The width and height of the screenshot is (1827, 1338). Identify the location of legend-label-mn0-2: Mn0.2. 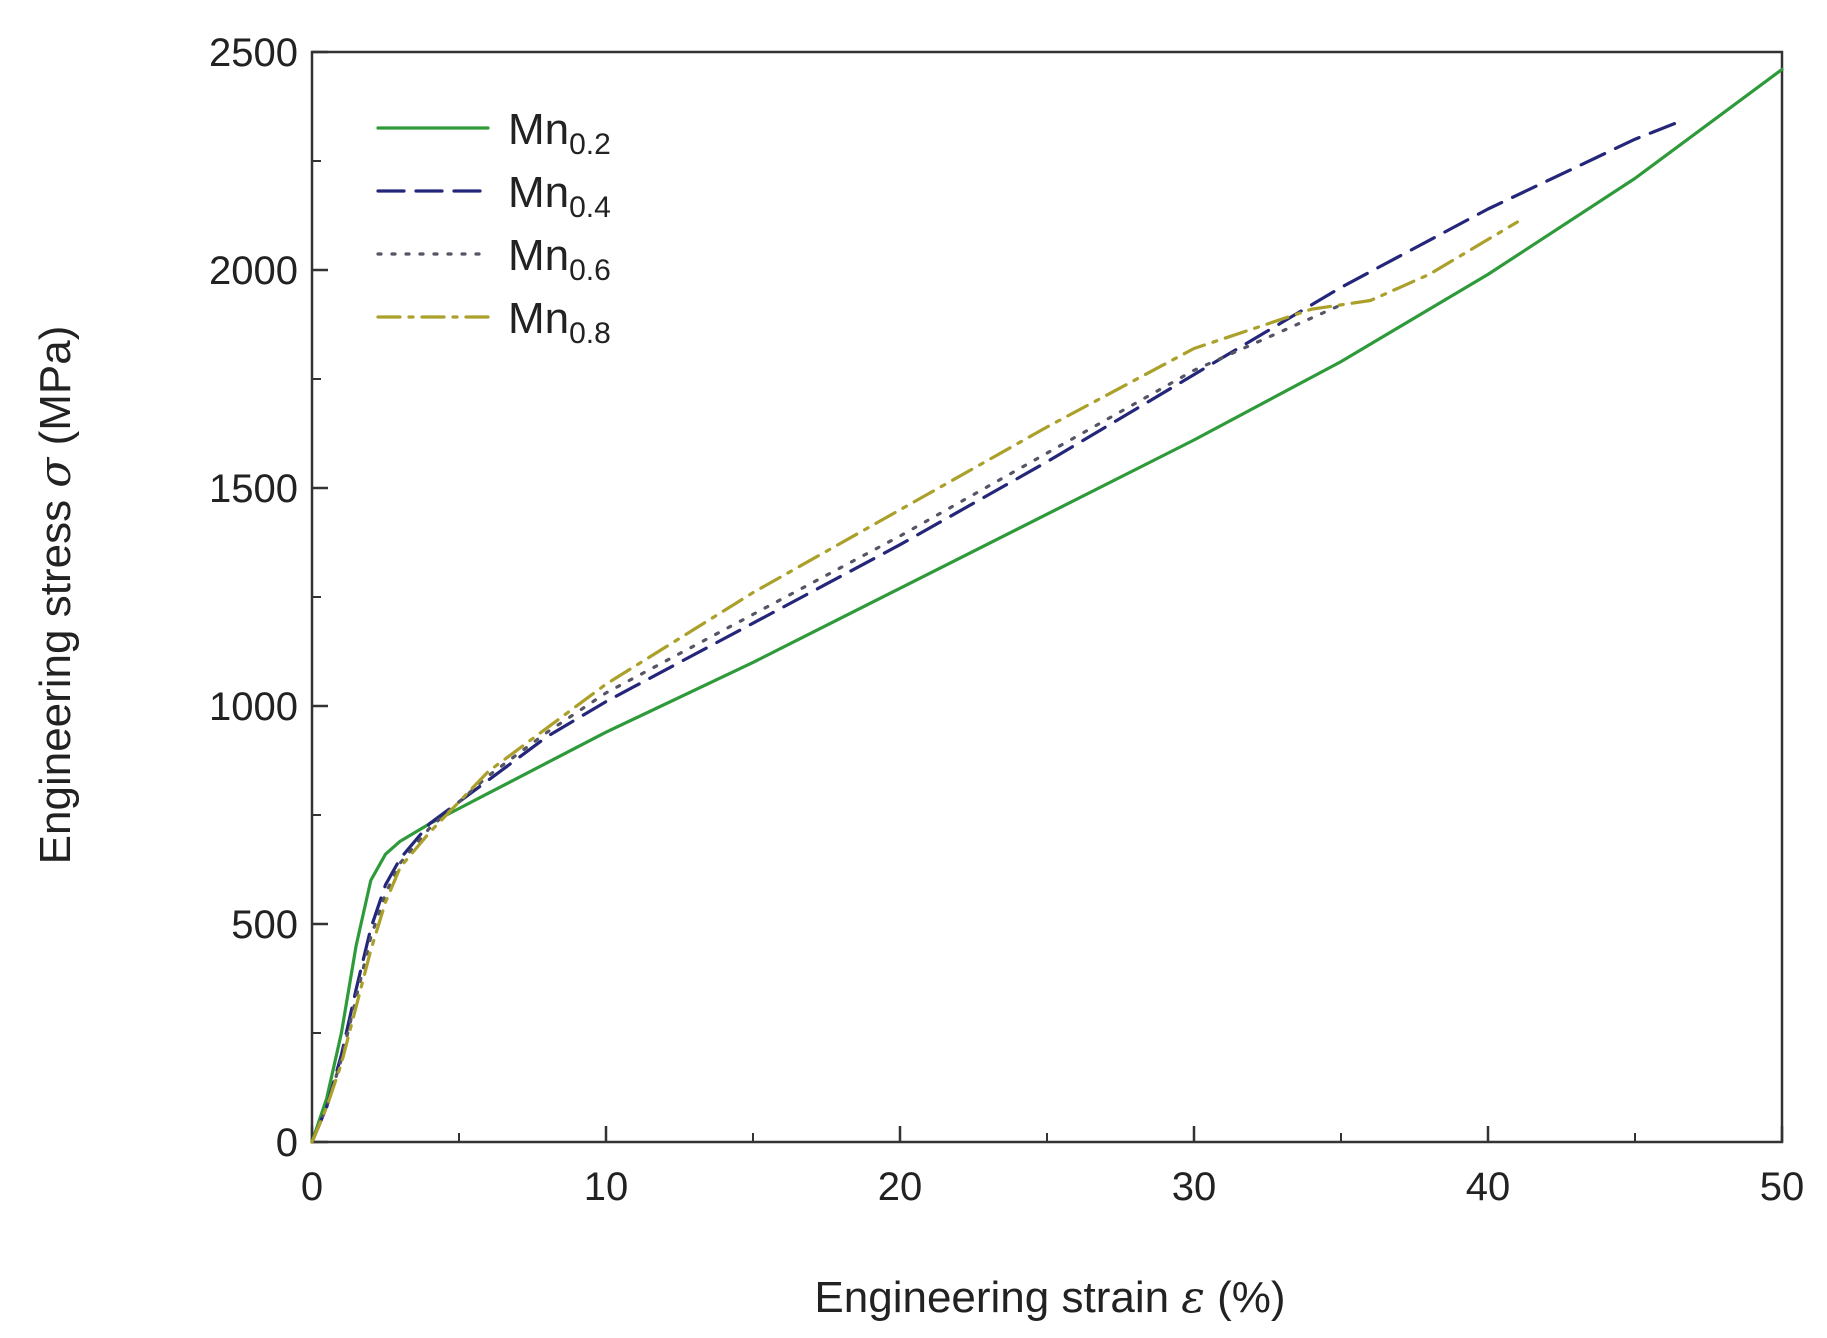
(559, 133).